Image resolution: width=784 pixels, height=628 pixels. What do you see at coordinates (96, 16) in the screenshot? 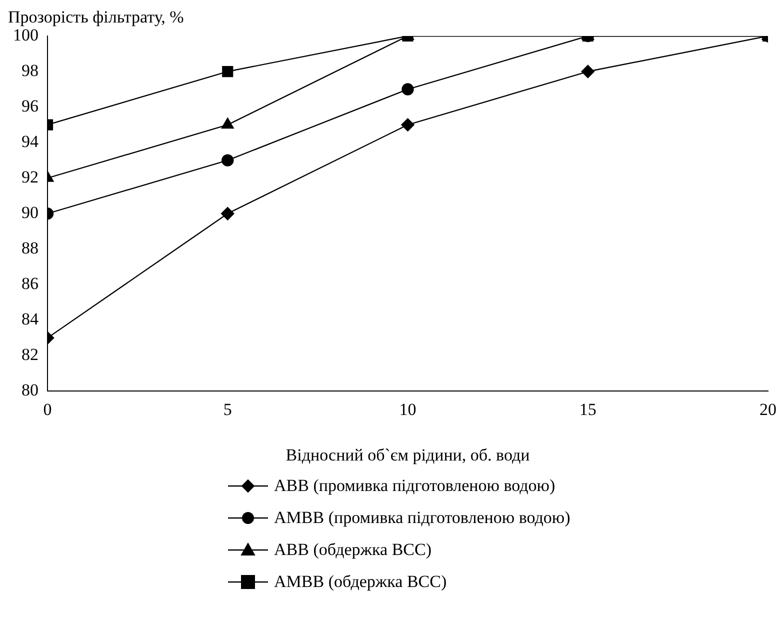
I see `y-axis-title: Прозорість фільтрату, %` at bounding box center [96, 16].